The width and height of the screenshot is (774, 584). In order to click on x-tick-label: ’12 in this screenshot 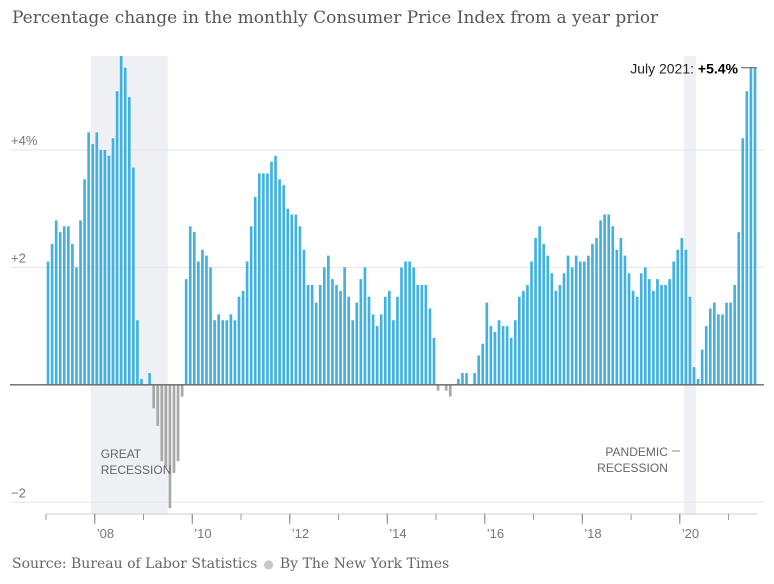, I will do `click(300, 533)`.